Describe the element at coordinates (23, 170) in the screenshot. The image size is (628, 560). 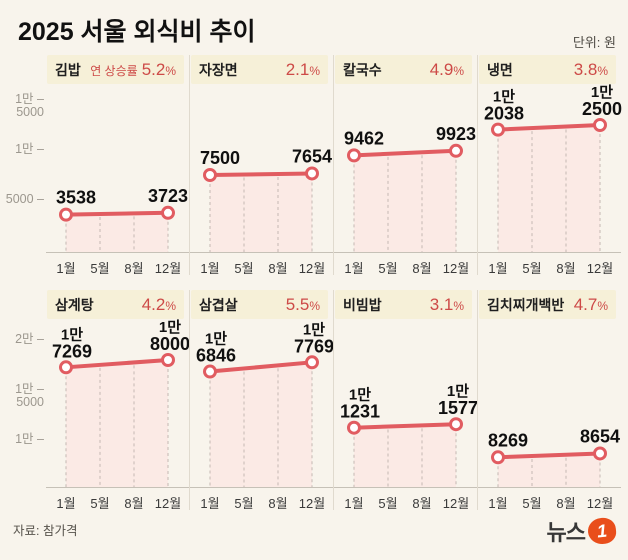
I see `y-axis-gutter: 1만 – 5000 1만 – 5000 –` at that location.